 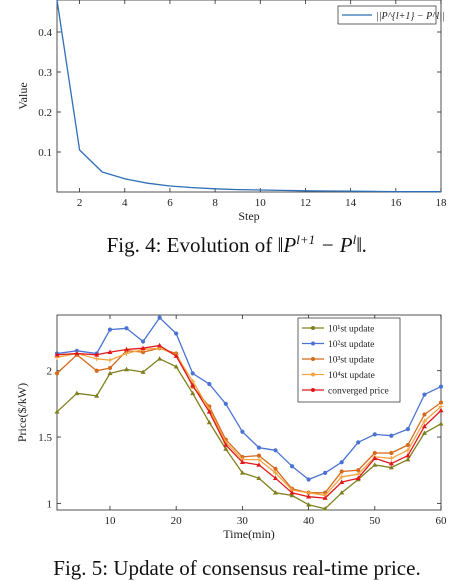 What do you see at coordinates (351, 330) in the screenshot?
I see `fig5-legend-label-0: 10¹st update` at bounding box center [351, 330].